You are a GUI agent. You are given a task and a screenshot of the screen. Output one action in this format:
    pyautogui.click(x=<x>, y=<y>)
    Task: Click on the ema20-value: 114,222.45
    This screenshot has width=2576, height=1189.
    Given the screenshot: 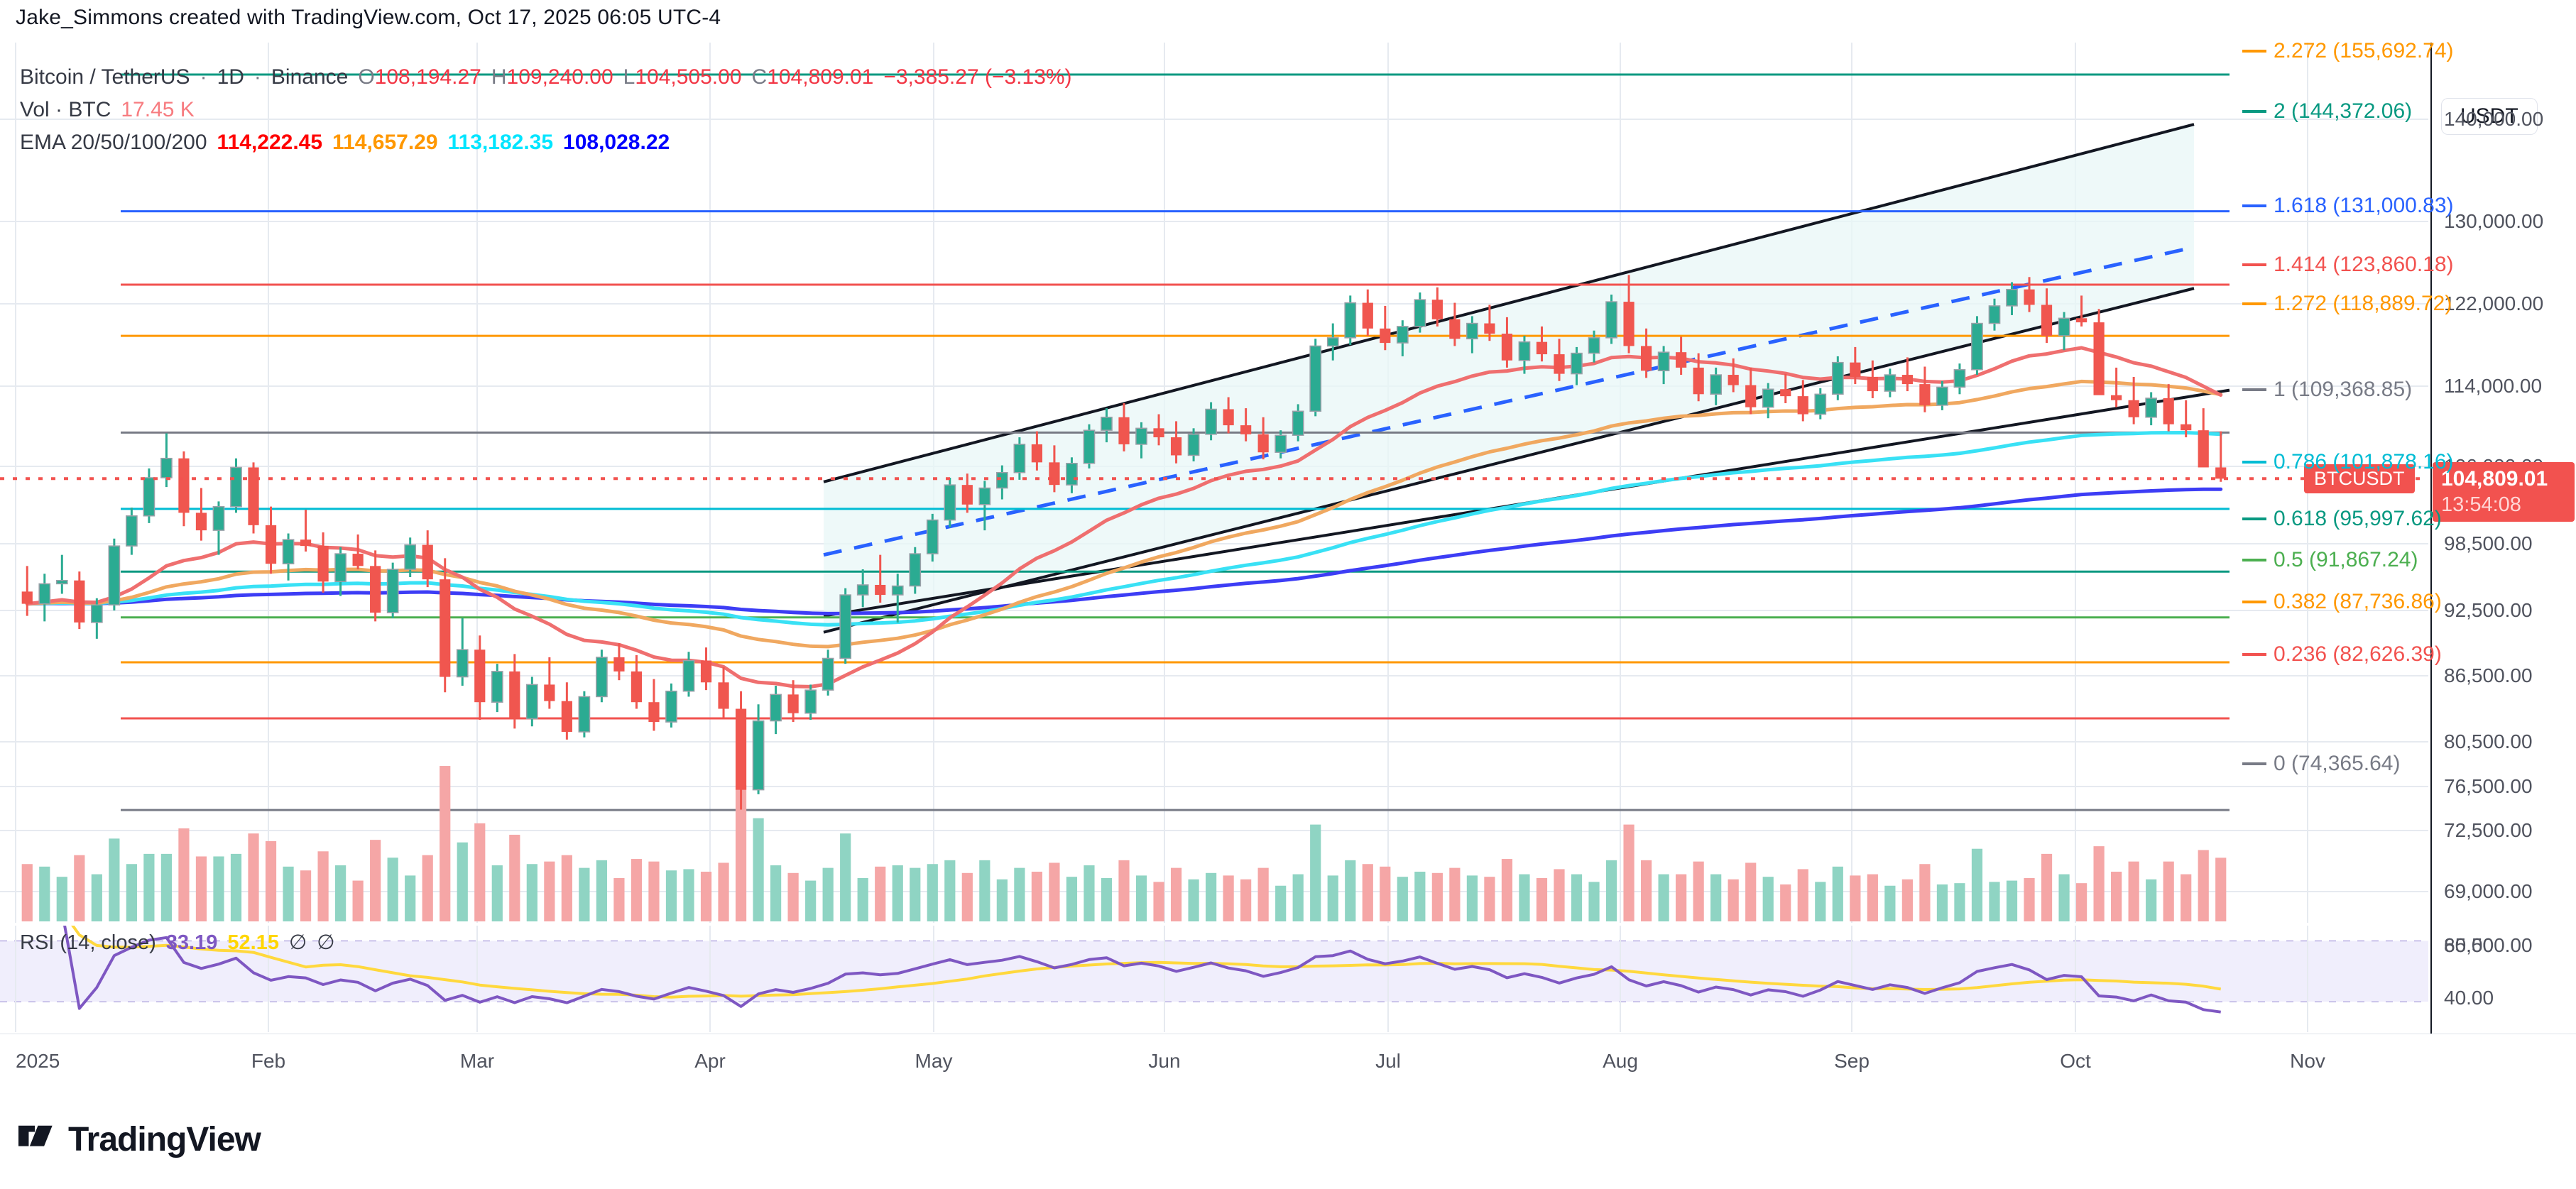 What is the action you would take?
    pyautogui.click(x=270, y=142)
    